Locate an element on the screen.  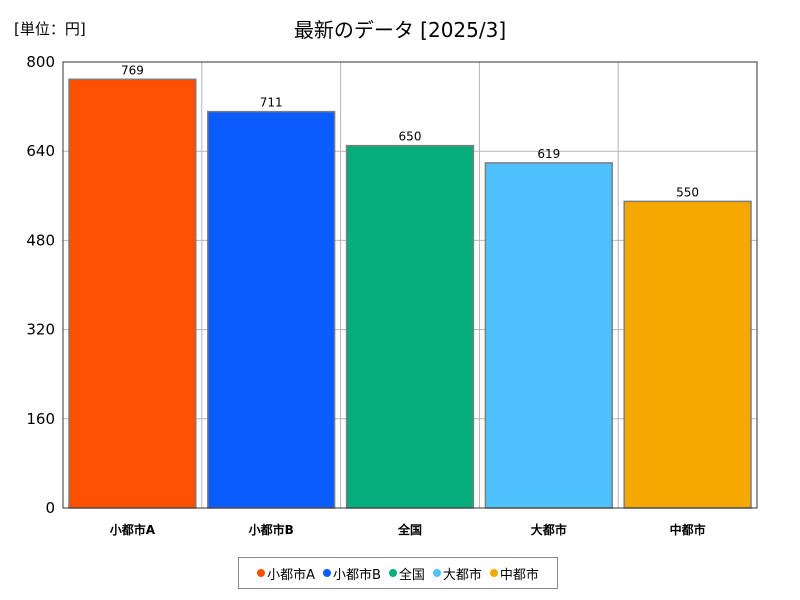
bar-value-label: 711 is located at coordinates (271, 103).